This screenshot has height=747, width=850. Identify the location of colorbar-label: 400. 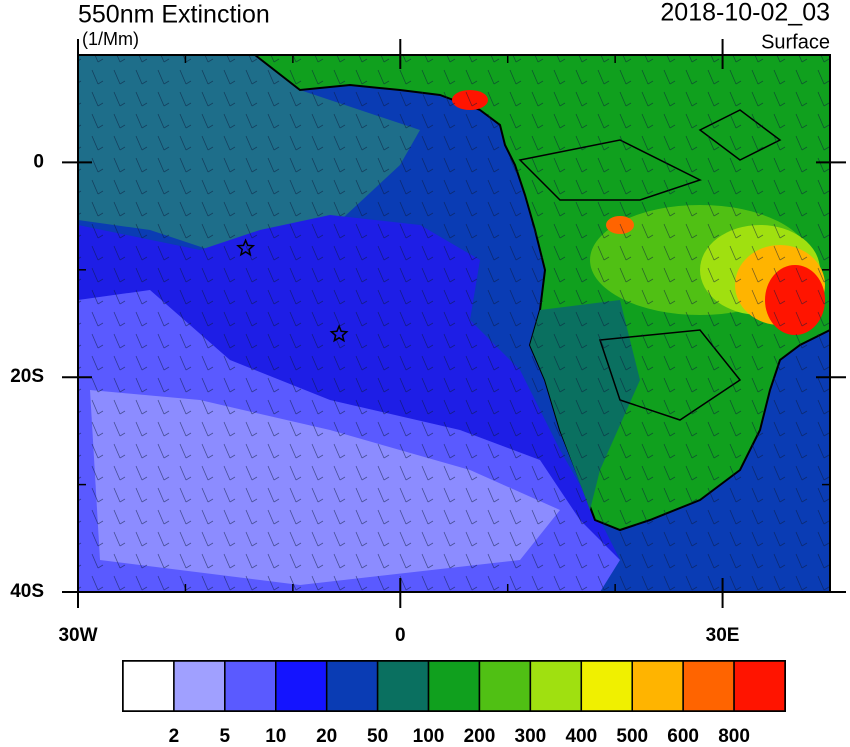
(581, 736).